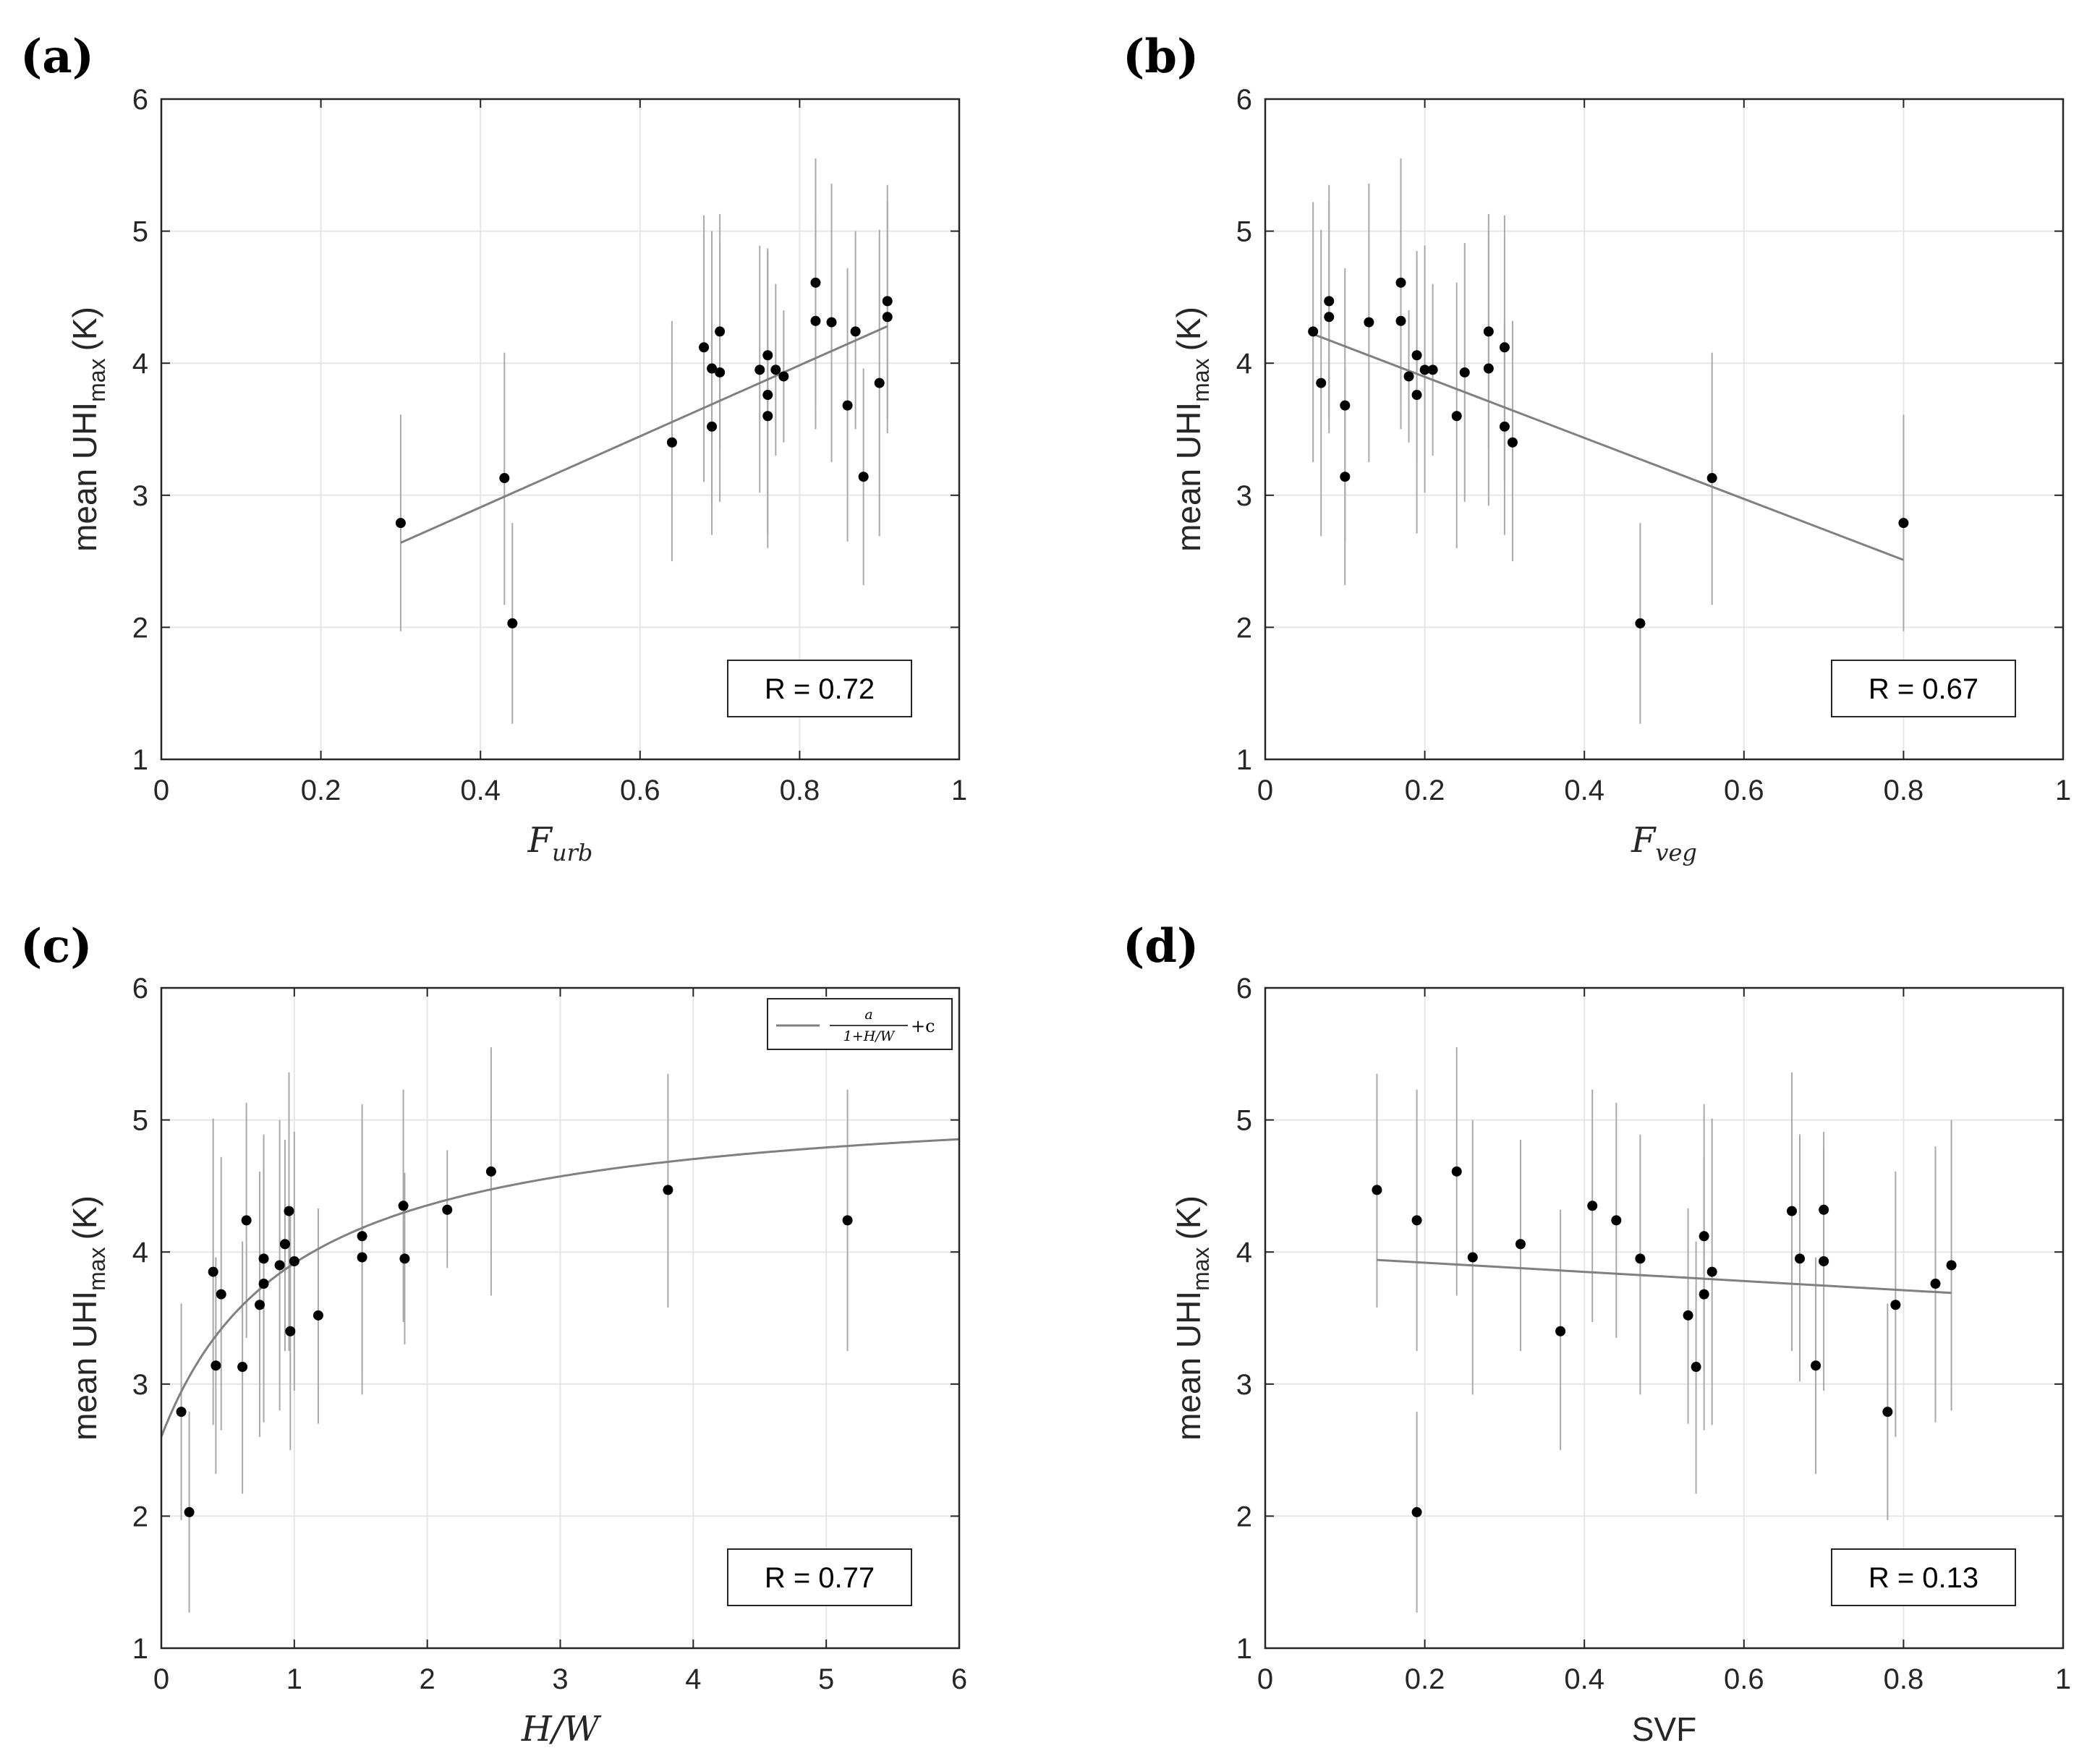 Image resolution: width=2100 pixels, height=1761 pixels. Describe the element at coordinates (140, 496) in the screenshot. I see `y-tick-label: 3` at that location.